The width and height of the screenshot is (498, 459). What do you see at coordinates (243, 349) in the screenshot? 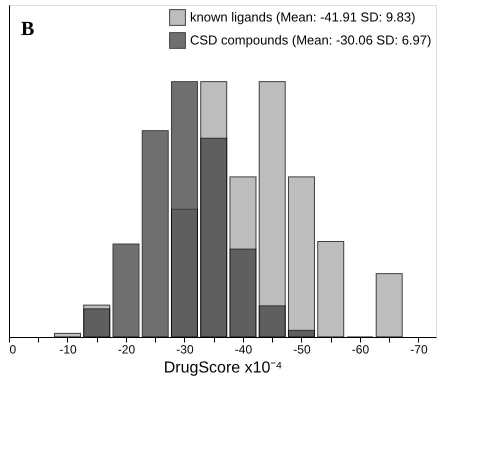
I see `x-tick-label: -40` at bounding box center [243, 349].